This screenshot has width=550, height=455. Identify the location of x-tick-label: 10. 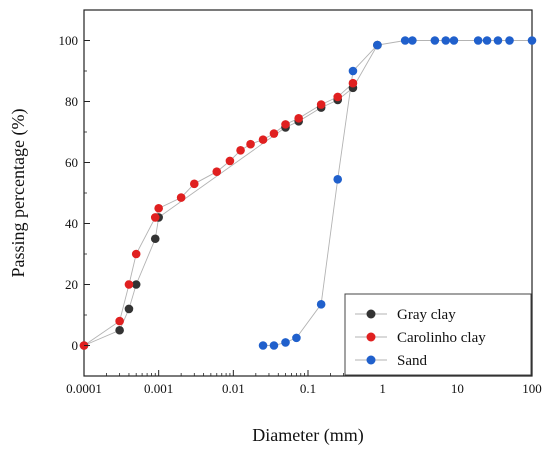
(457, 388).